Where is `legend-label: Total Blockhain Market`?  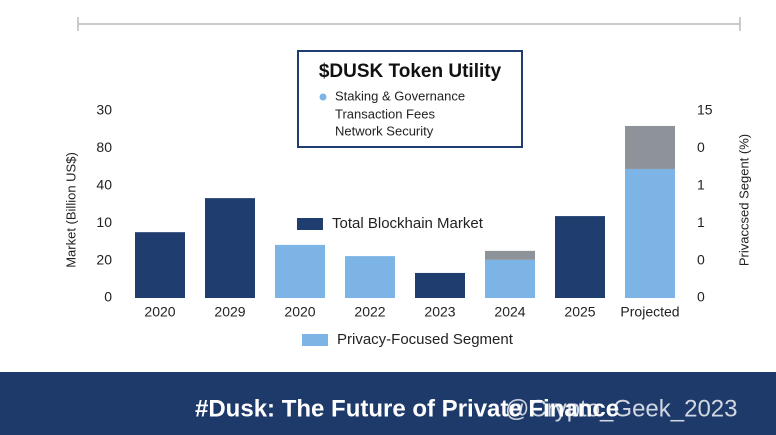 legend-label: Total Blockhain Market is located at coordinates (408, 223).